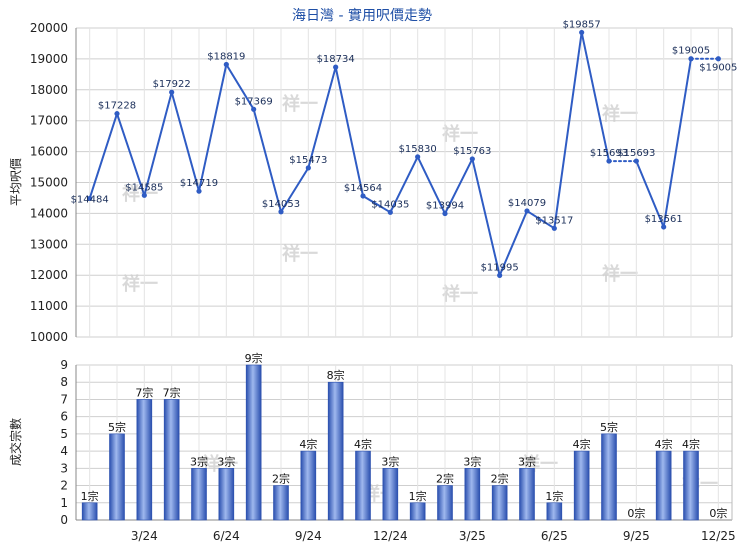 The height and width of the screenshot is (550, 740). I want to click on price-point-label: $13561, so click(664, 219).